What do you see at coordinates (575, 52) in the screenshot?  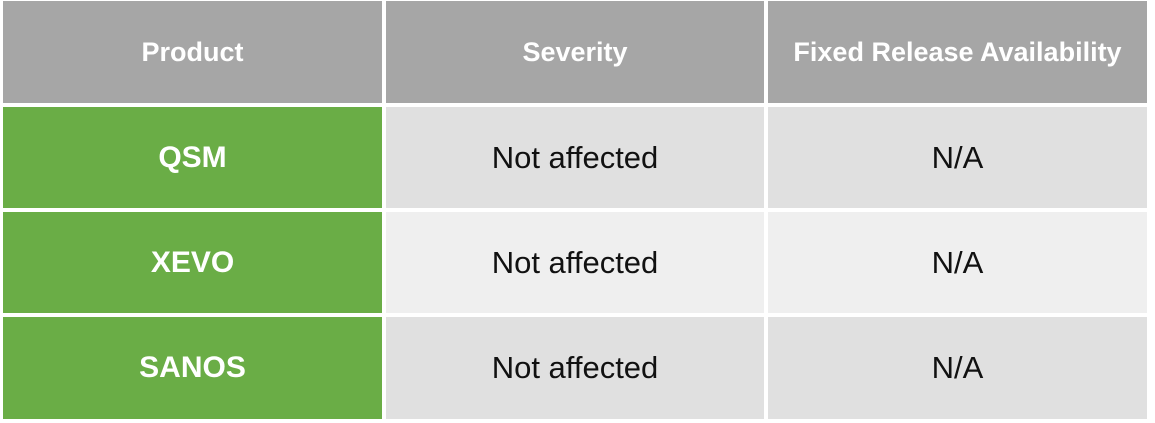 I see `column-header-severity: Severity` at bounding box center [575, 52].